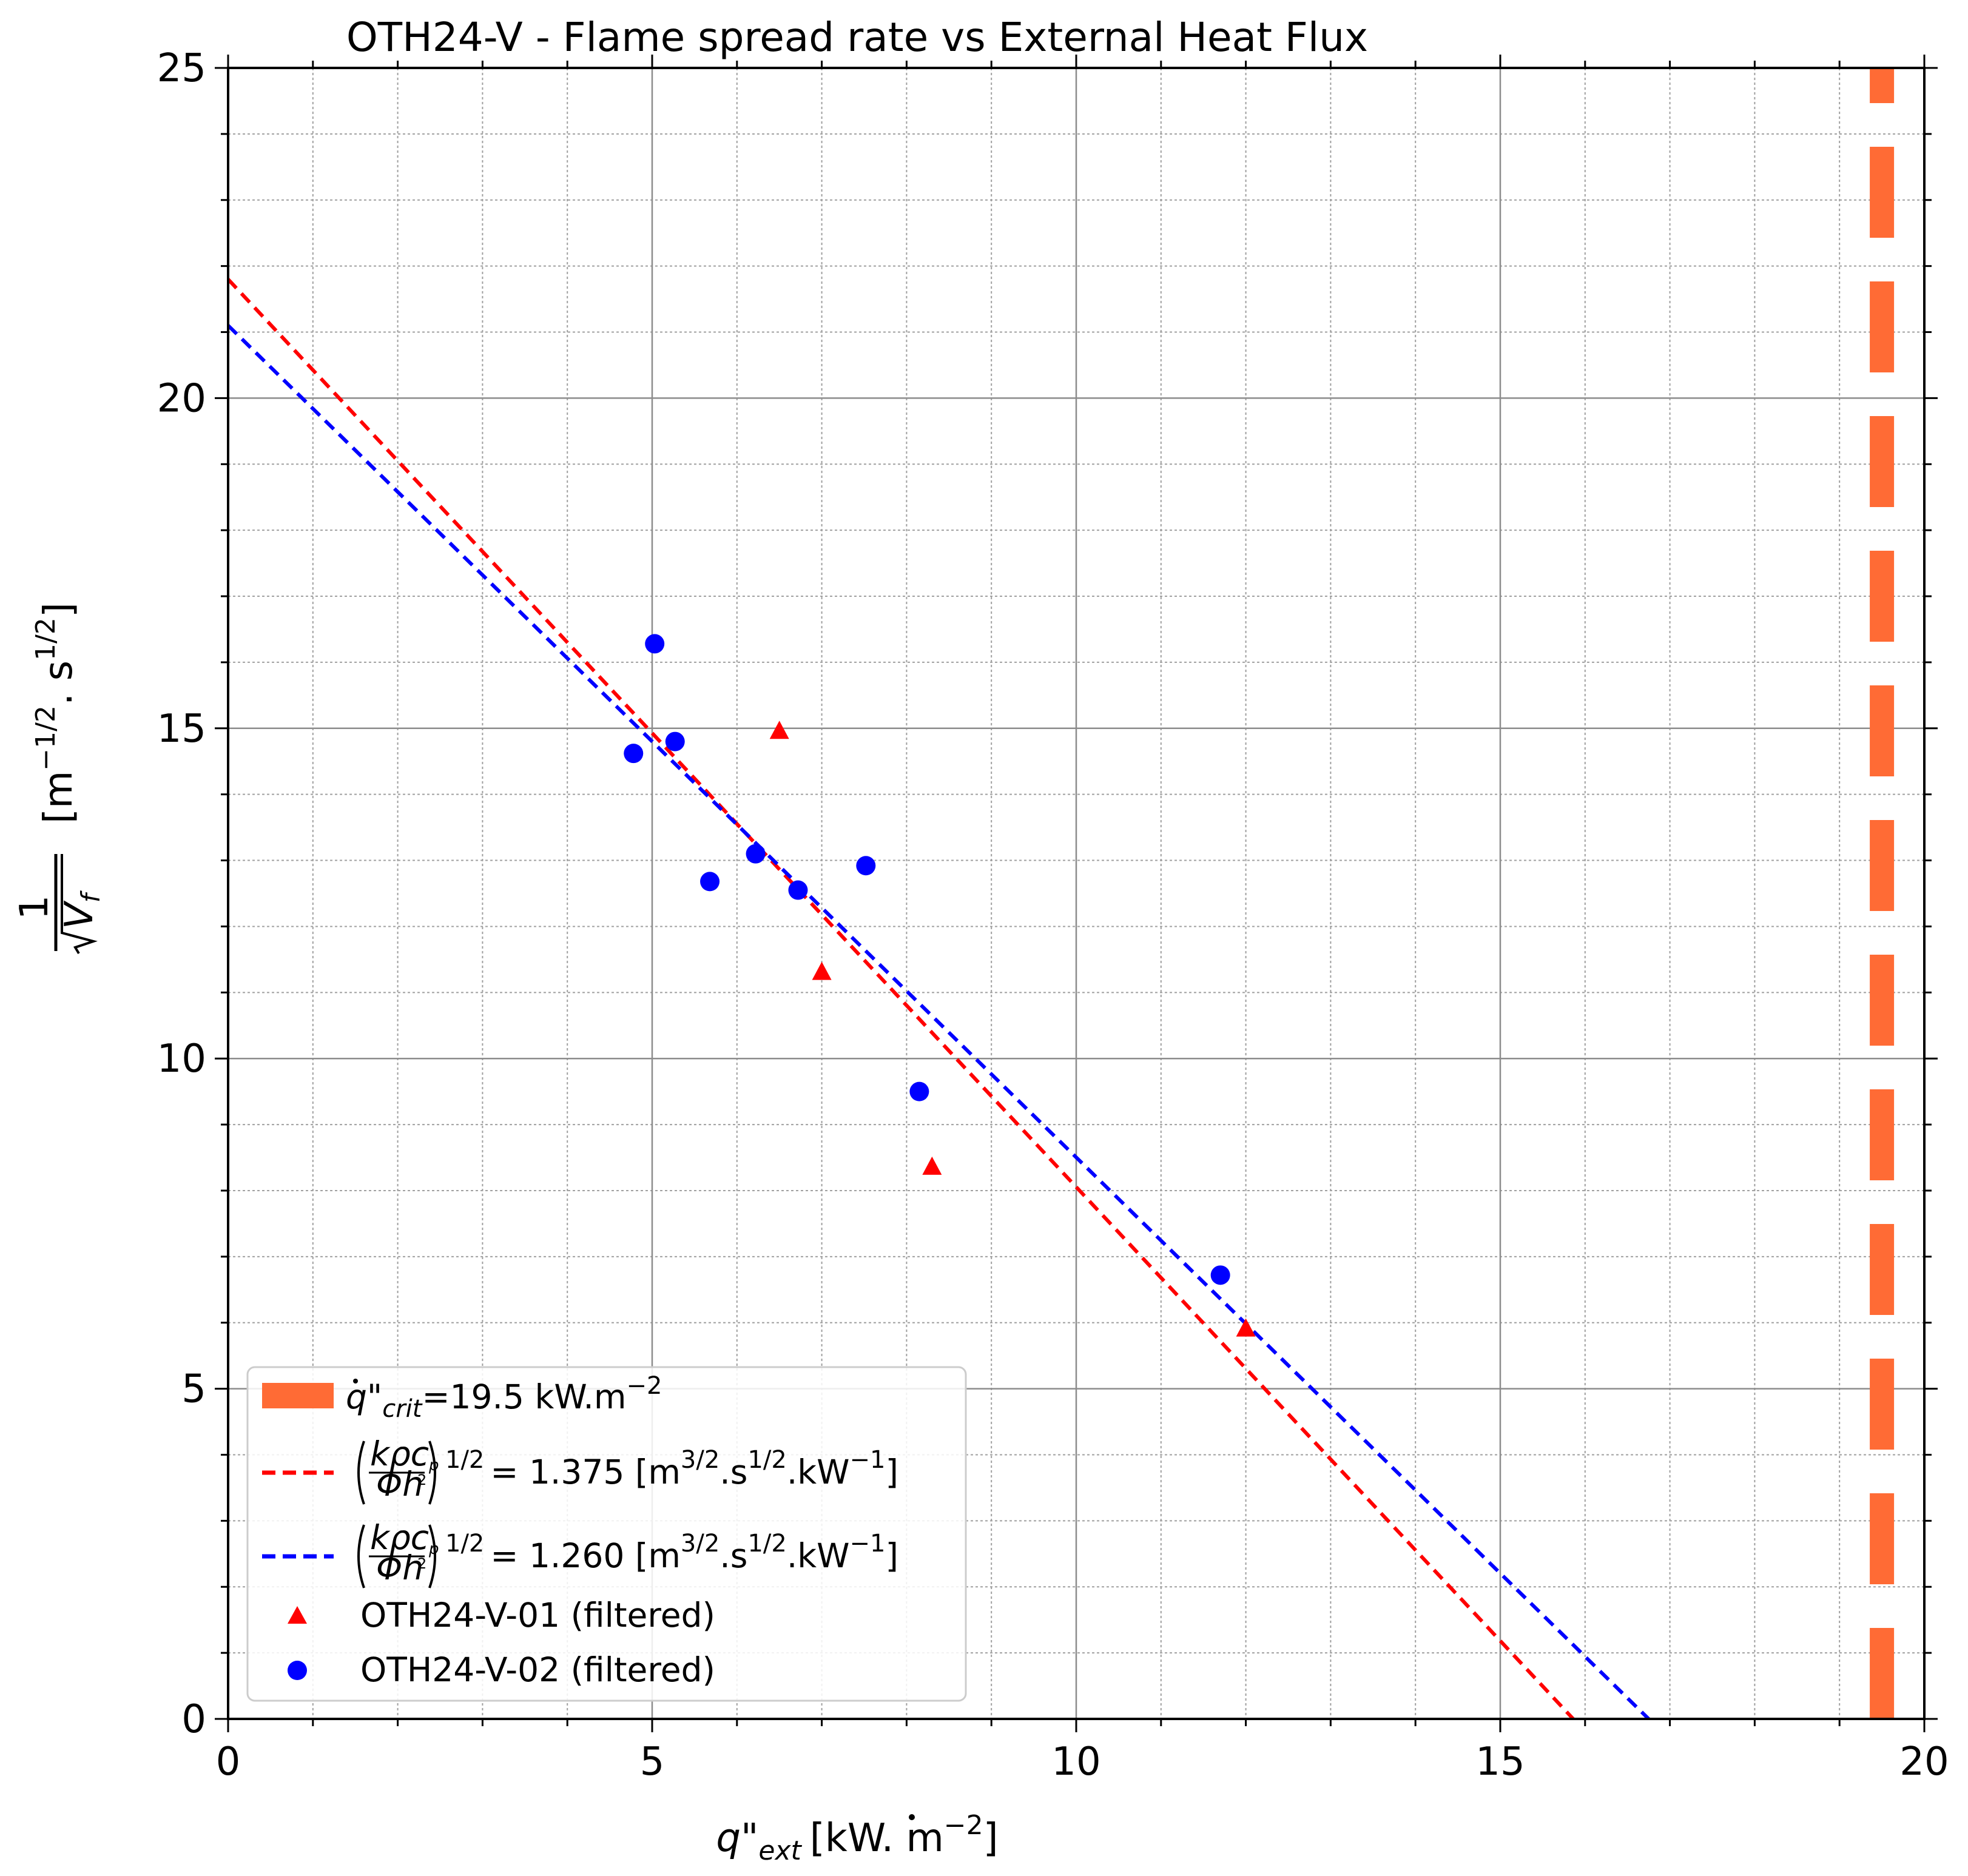 This screenshot has width=1968, height=1876. What do you see at coordinates (399, 1567) in the screenshot?
I see `legend-fit-blue-den: Φh` at bounding box center [399, 1567].